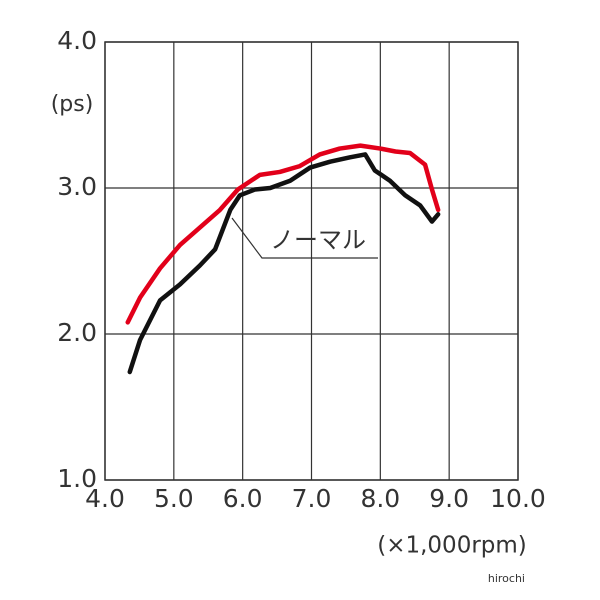  What do you see at coordinates (174, 498) in the screenshot?
I see `x-tick-label: 5.0` at bounding box center [174, 498].